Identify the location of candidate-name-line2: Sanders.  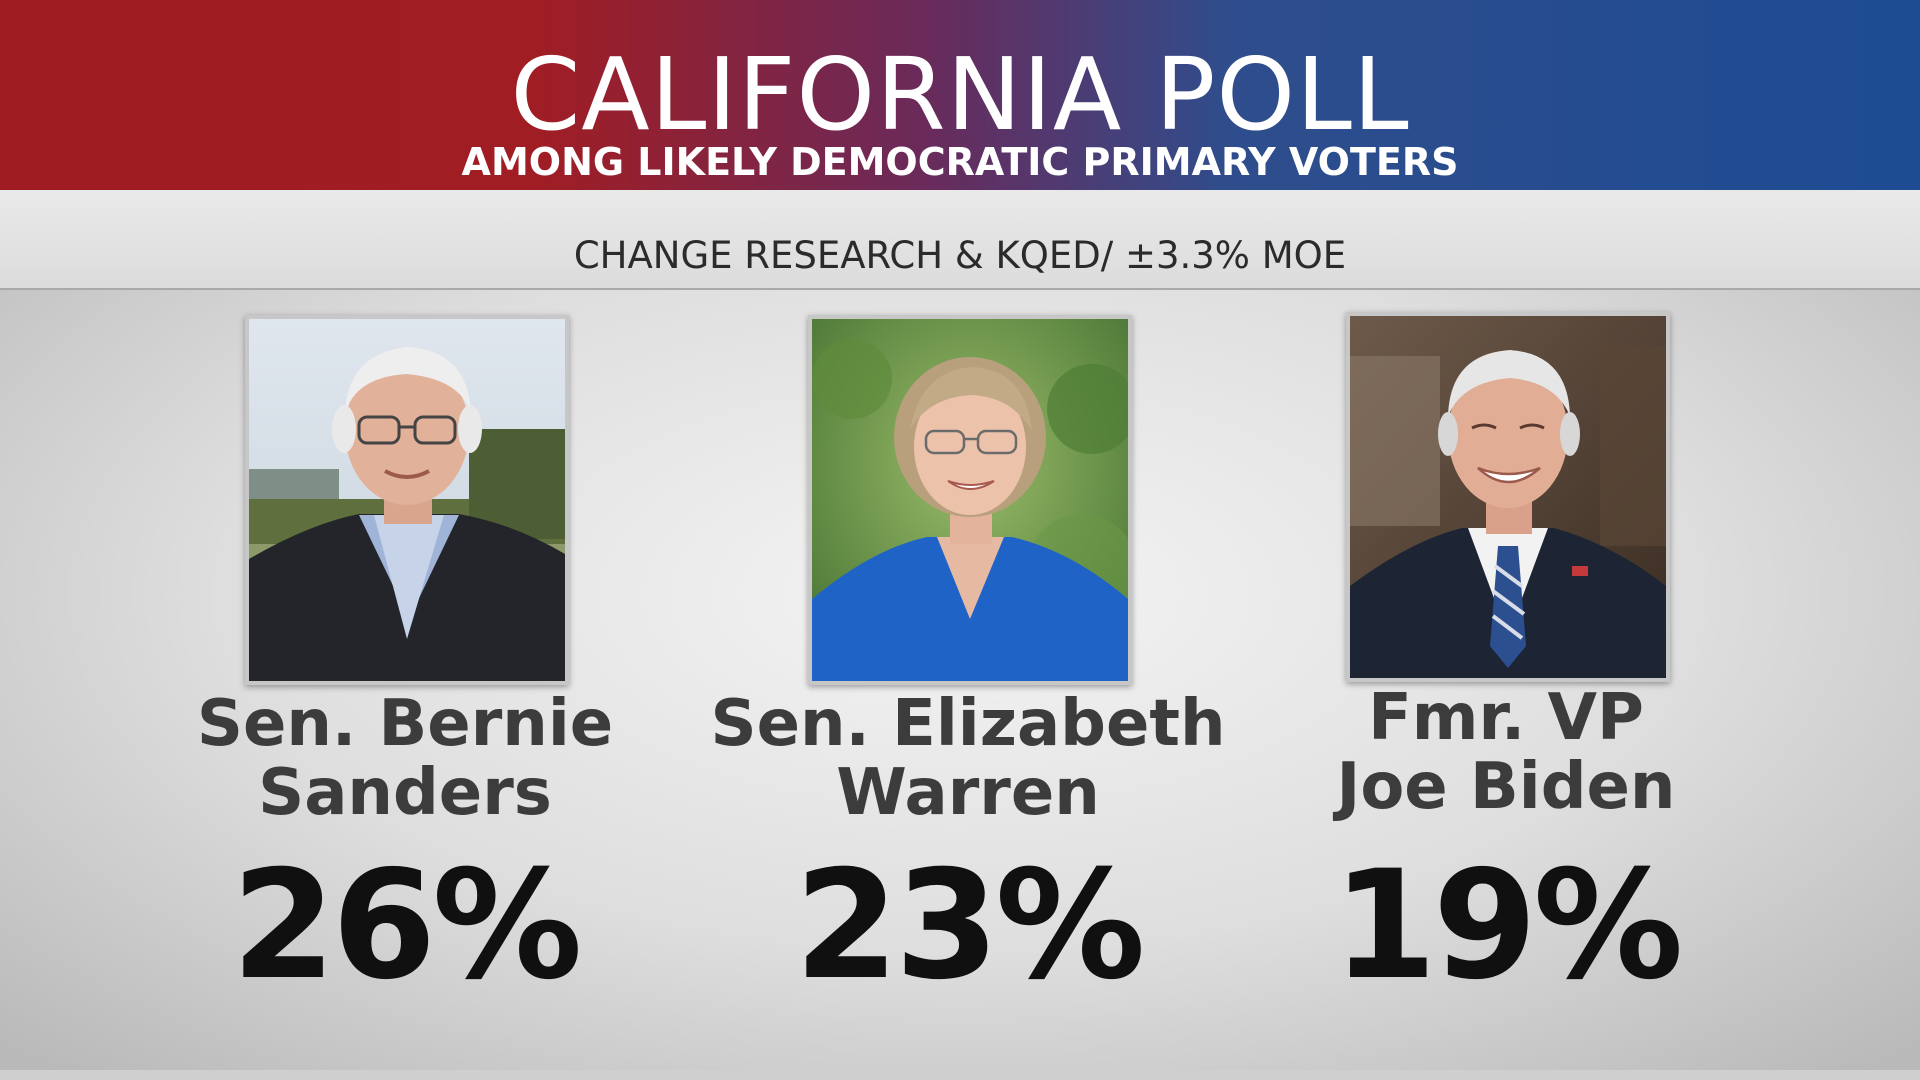
(405, 793).